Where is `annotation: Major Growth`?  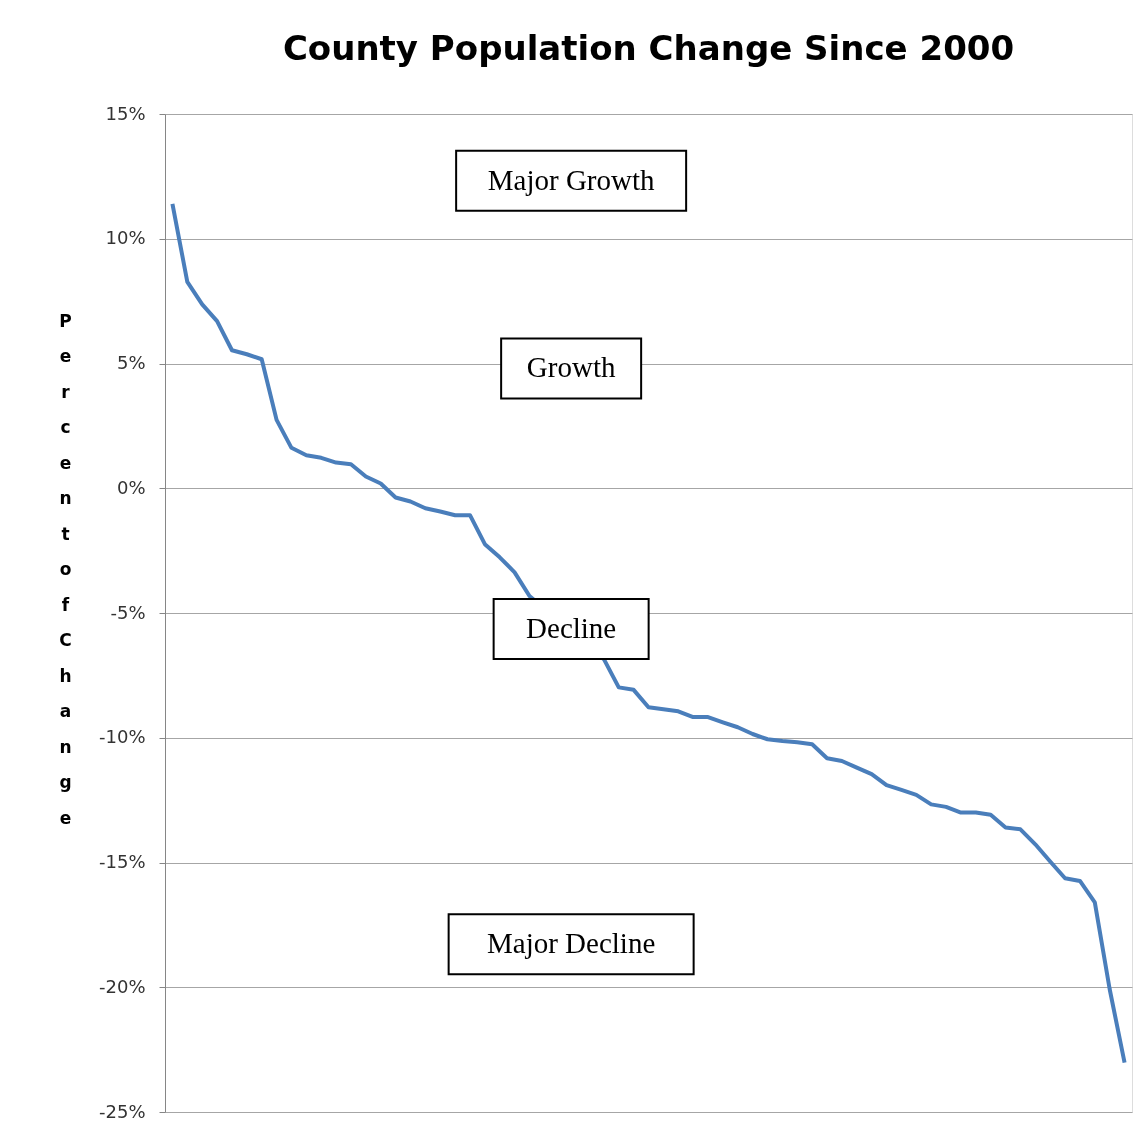
annotation: Major Growth is located at coordinates (571, 179).